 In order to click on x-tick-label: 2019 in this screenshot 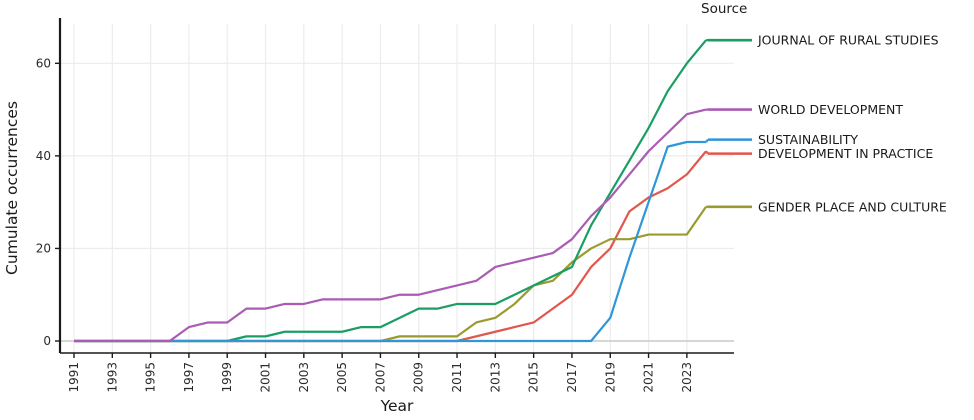, I will do `click(610, 377)`.